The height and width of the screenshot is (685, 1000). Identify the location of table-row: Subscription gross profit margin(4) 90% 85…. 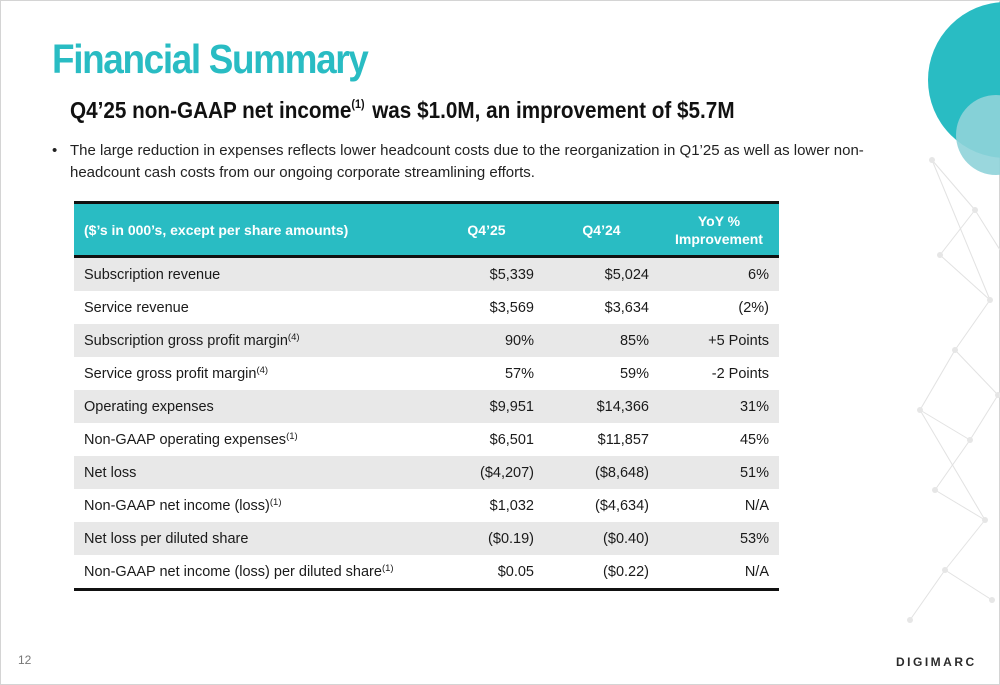
(426, 340).